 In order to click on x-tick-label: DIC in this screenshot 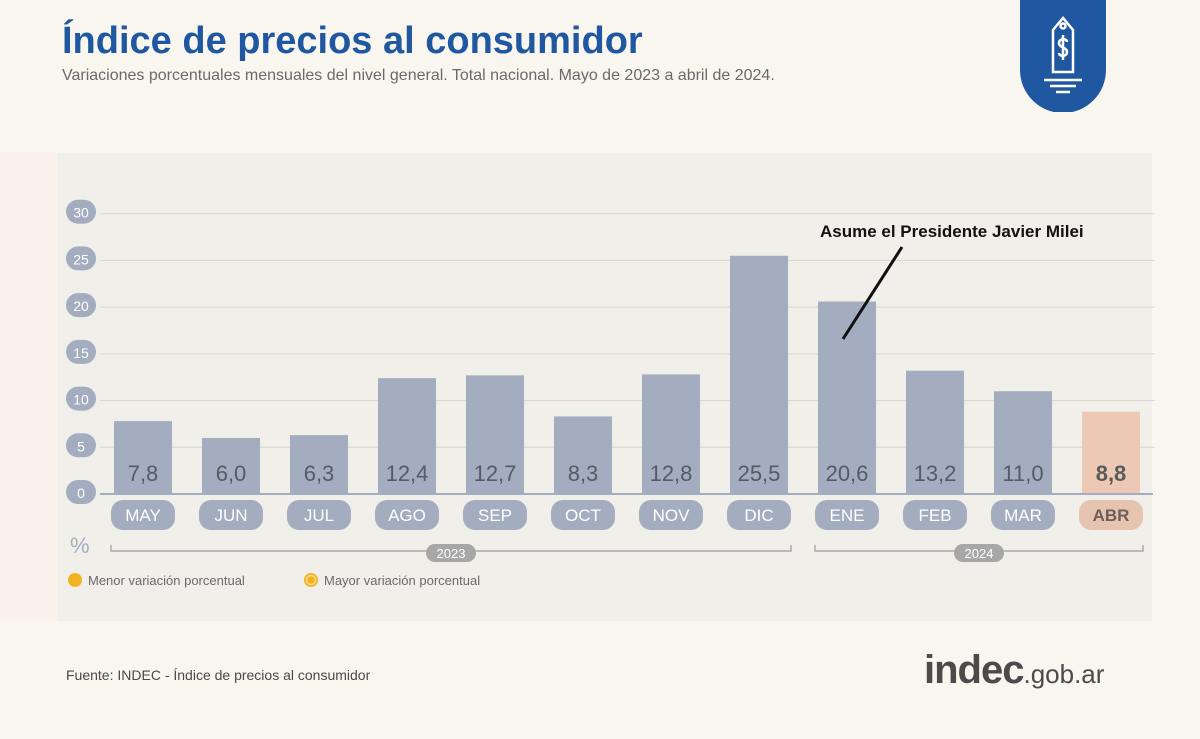, I will do `click(758, 515)`.